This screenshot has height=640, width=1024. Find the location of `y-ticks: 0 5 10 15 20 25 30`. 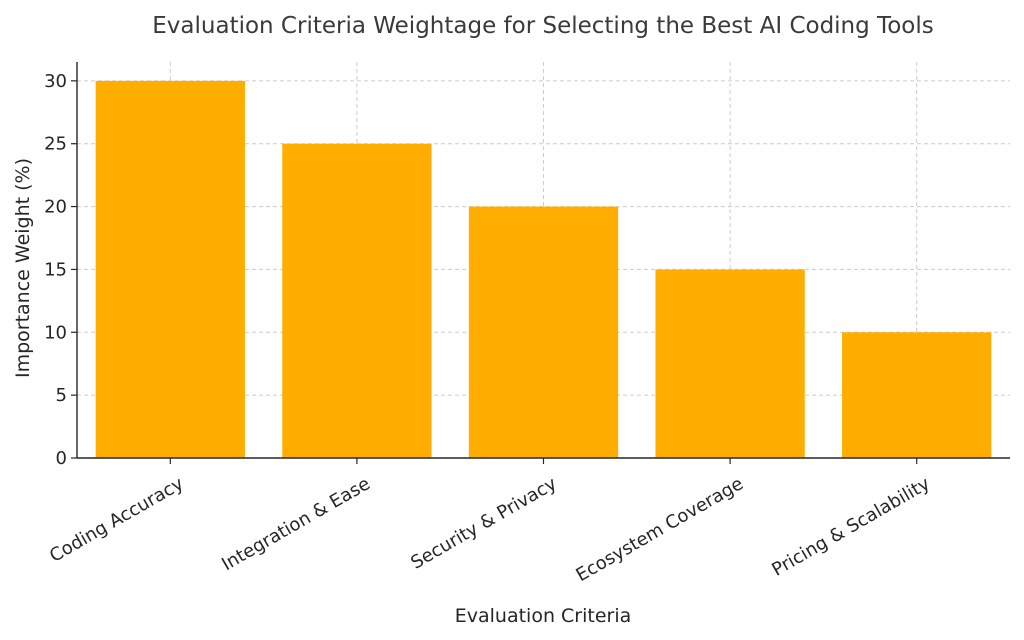

y-ticks: 0 5 10 15 20 25 30 is located at coordinates (60, 270).